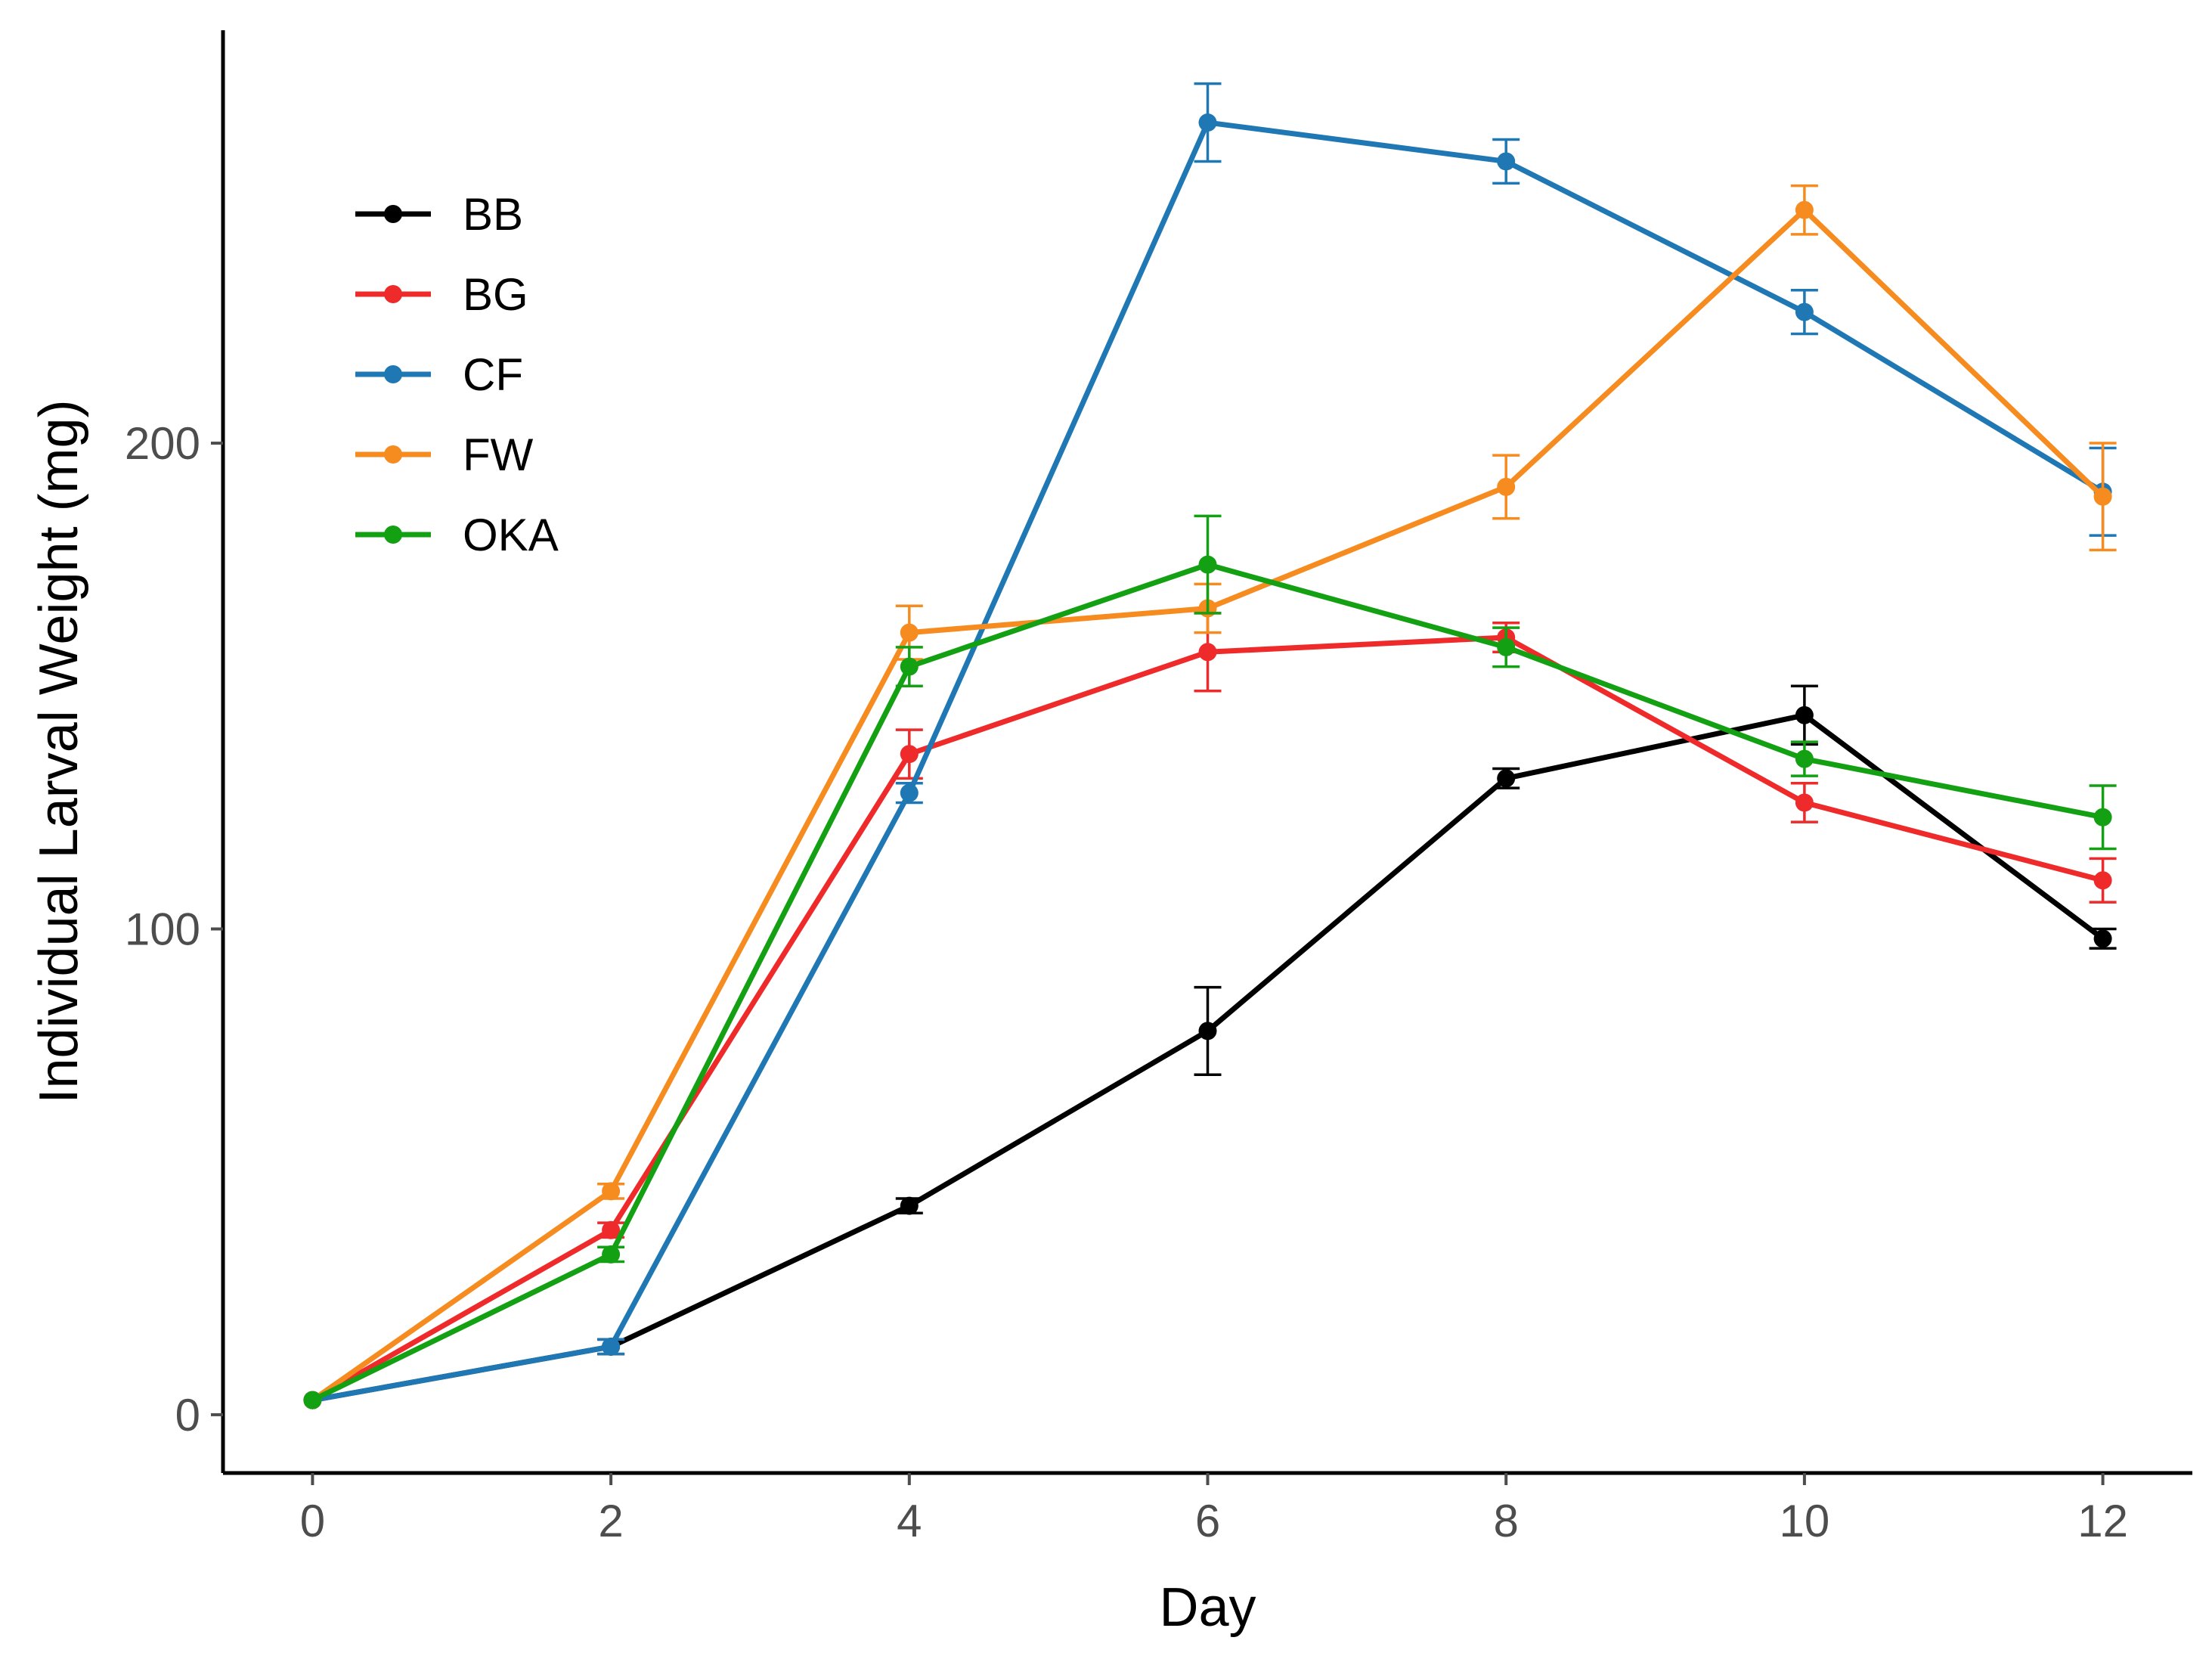 This screenshot has width=2212, height=1656. What do you see at coordinates (312, 1521) in the screenshot?
I see `x-tick-label: 0` at bounding box center [312, 1521].